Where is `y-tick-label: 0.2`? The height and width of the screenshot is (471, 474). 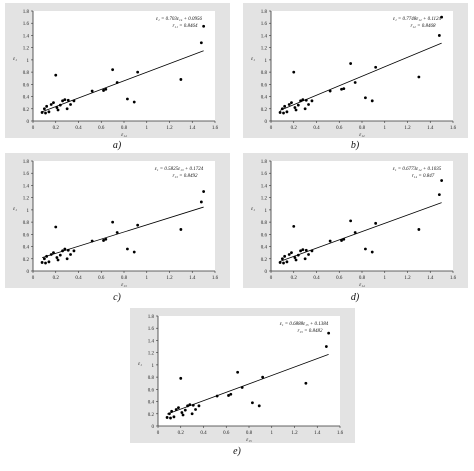
y-tick-label: 0.2 is located at coordinates (26, 110).